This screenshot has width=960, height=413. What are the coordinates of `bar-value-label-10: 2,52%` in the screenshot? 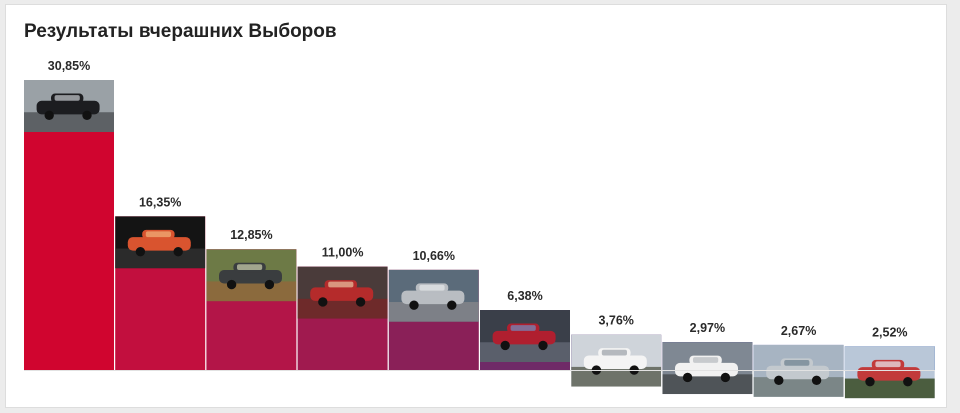 It's located at (889, 332).